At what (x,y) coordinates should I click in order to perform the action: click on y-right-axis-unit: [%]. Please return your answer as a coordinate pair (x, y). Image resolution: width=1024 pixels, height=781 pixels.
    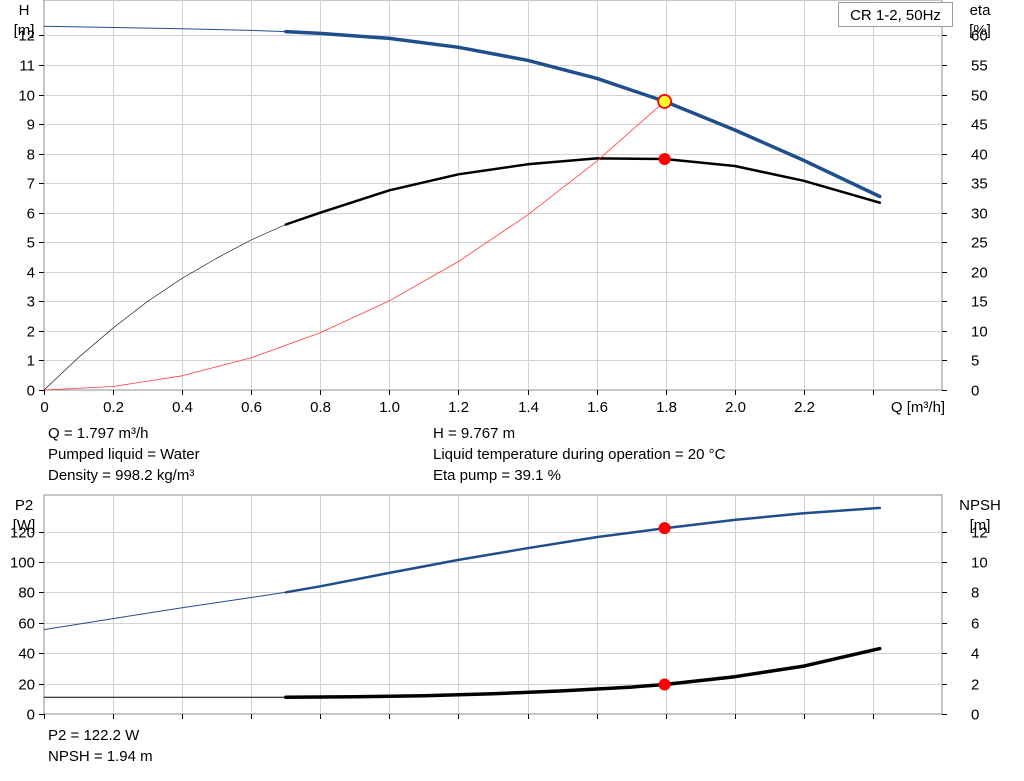
    Looking at the image, I should click on (980, 30).